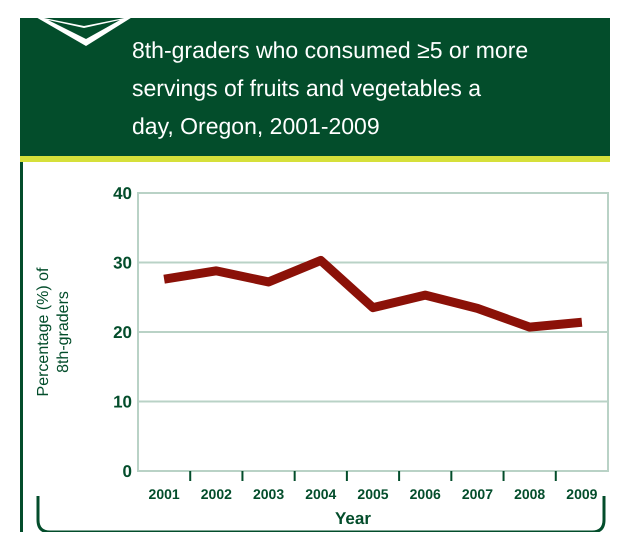 This screenshot has width=618, height=540. I want to click on x-tick-label: 2007, so click(478, 494).